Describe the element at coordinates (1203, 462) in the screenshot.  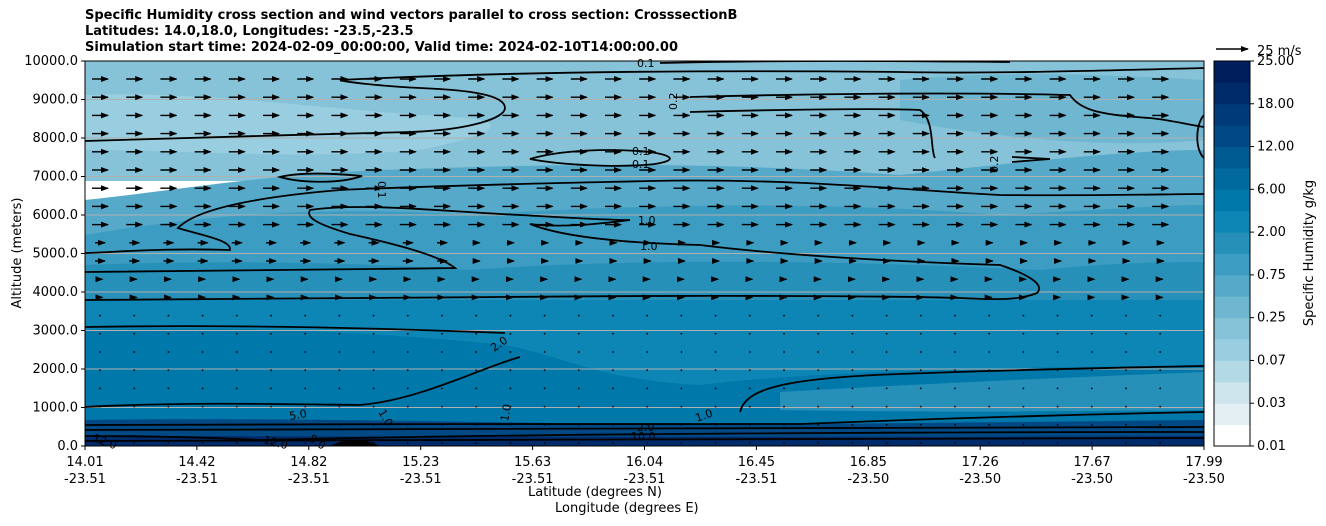
I see `x-tick-label-lat: 17.99` at that location.